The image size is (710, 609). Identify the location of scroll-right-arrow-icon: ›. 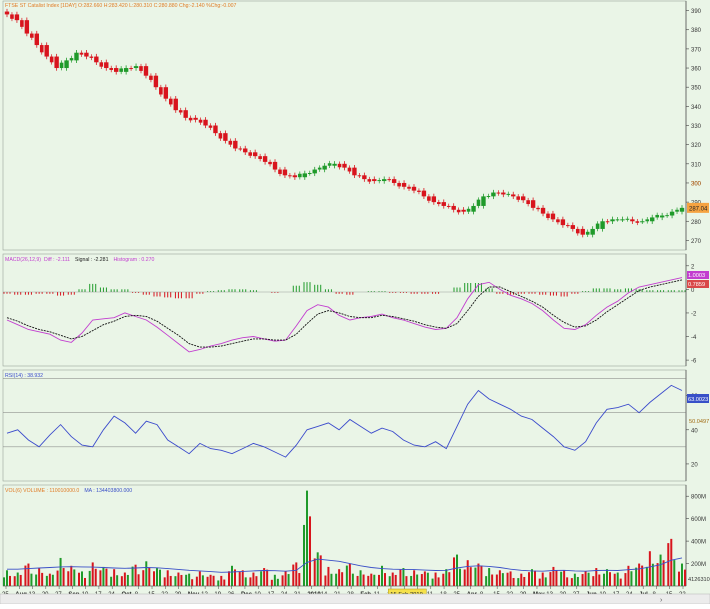
(661, 600).